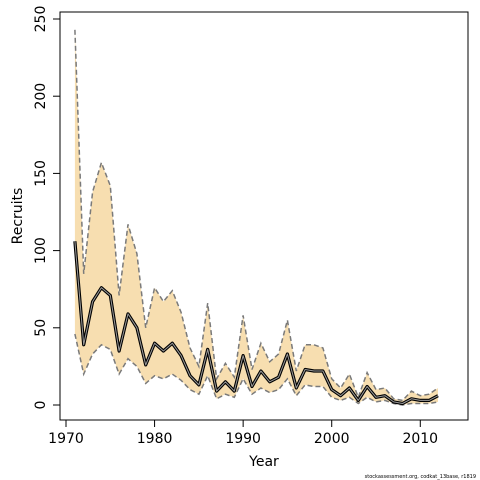 The height and width of the screenshot is (480, 480). What do you see at coordinates (41, 19) in the screenshot?
I see `y-tick-label-250: 250` at bounding box center [41, 19].